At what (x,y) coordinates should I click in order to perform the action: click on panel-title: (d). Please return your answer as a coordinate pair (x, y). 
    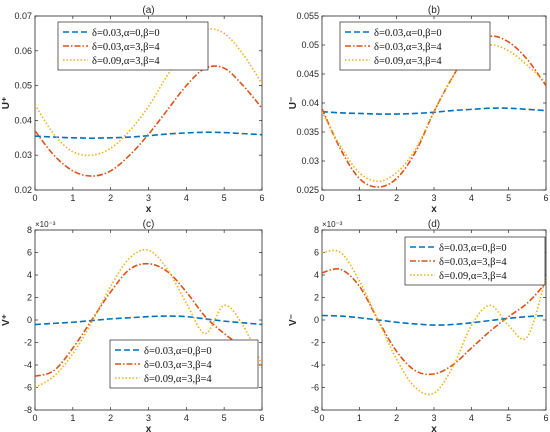
    Looking at the image, I should click on (434, 224).